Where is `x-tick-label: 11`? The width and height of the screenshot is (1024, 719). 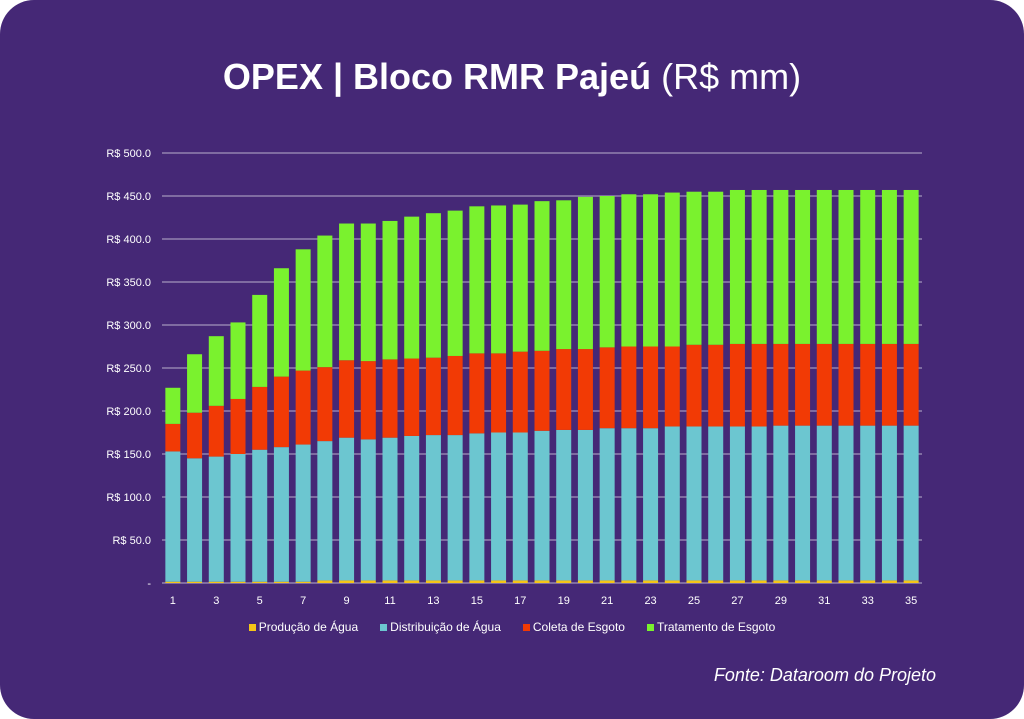 x-tick-label: 11 is located at coordinates (389, 601).